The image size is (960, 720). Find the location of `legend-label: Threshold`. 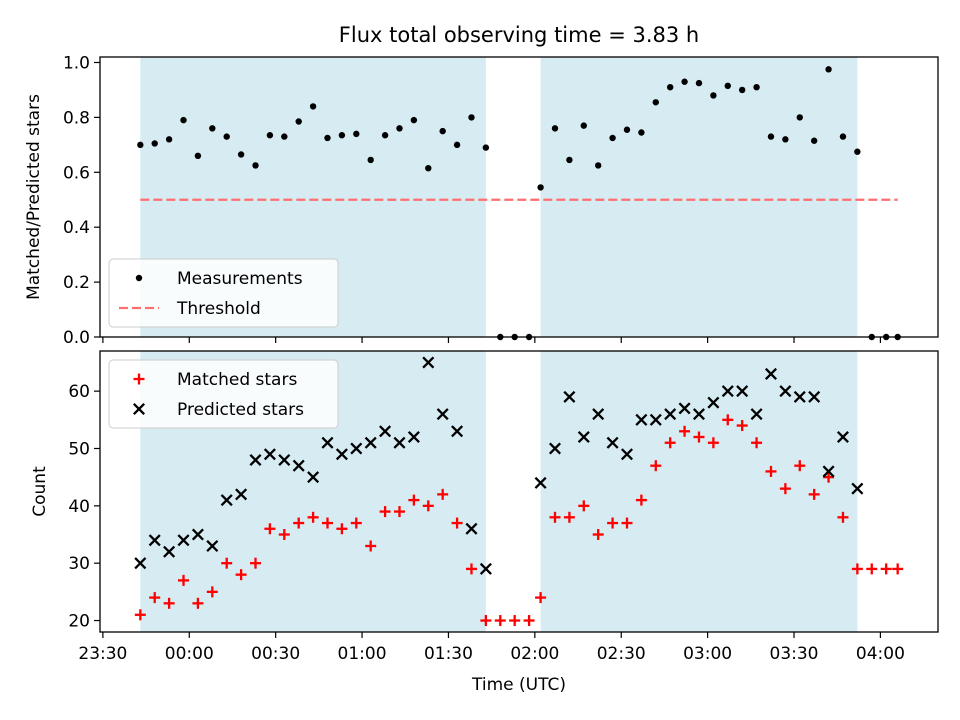

legend-label: Threshold is located at coordinates (218, 309).